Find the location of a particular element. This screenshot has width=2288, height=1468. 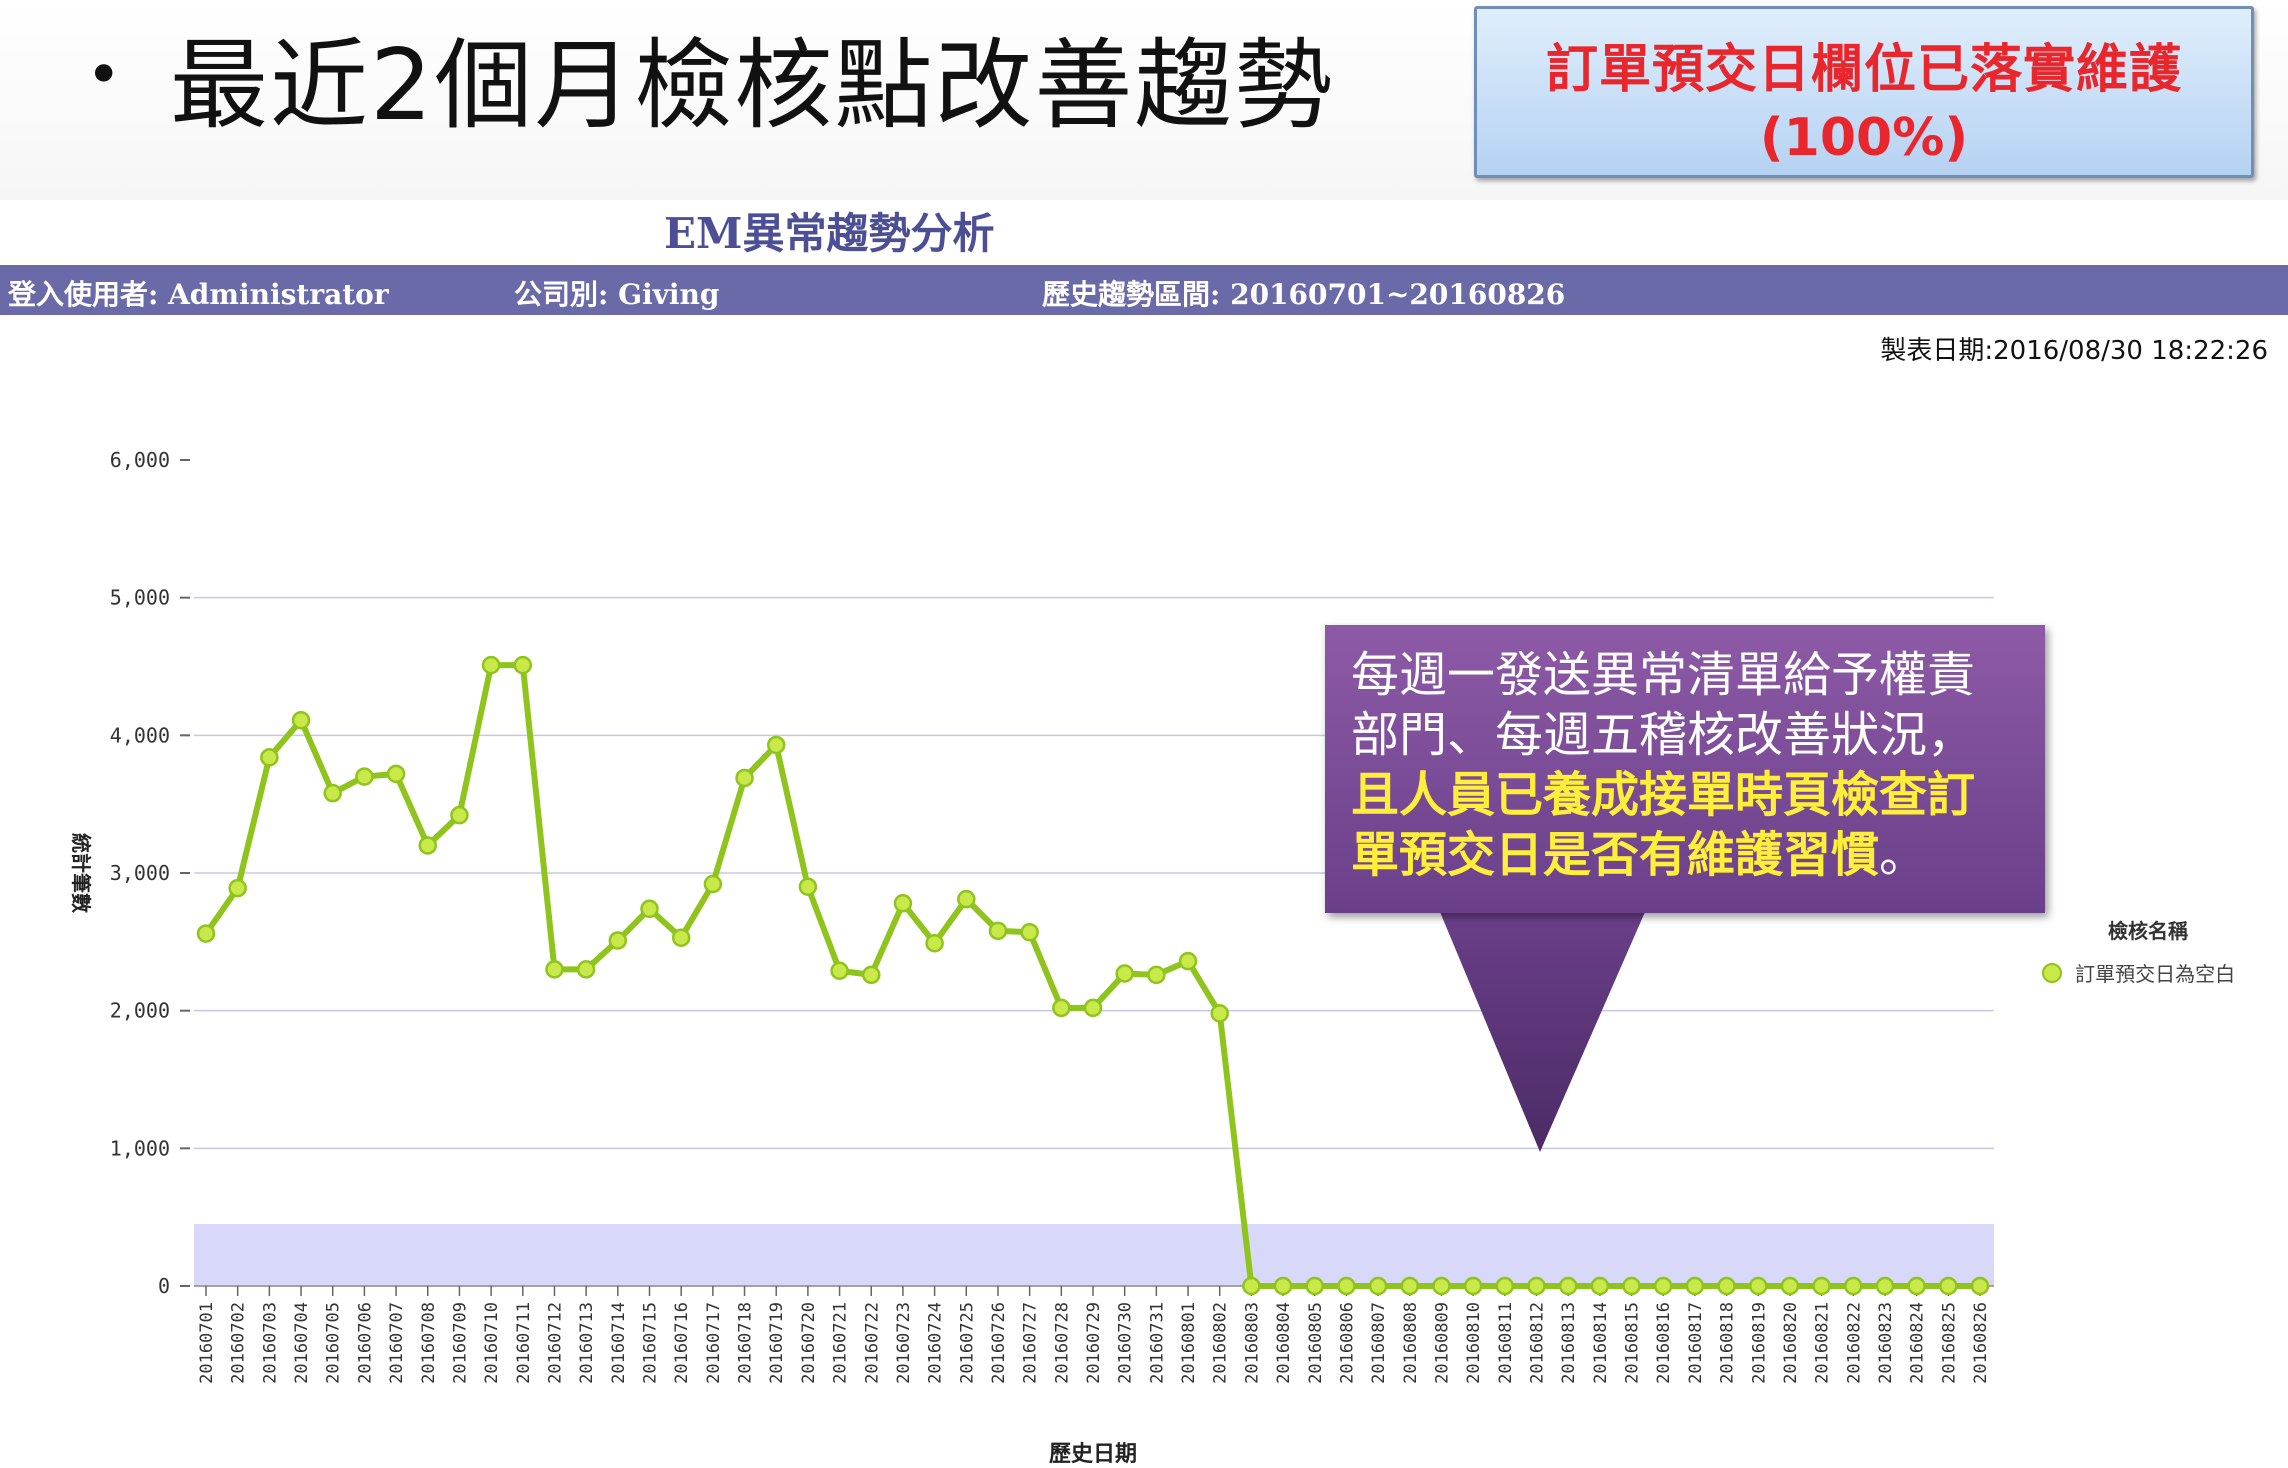

x-tick-label: 20160809 is located at coordinates (1442, 1343).